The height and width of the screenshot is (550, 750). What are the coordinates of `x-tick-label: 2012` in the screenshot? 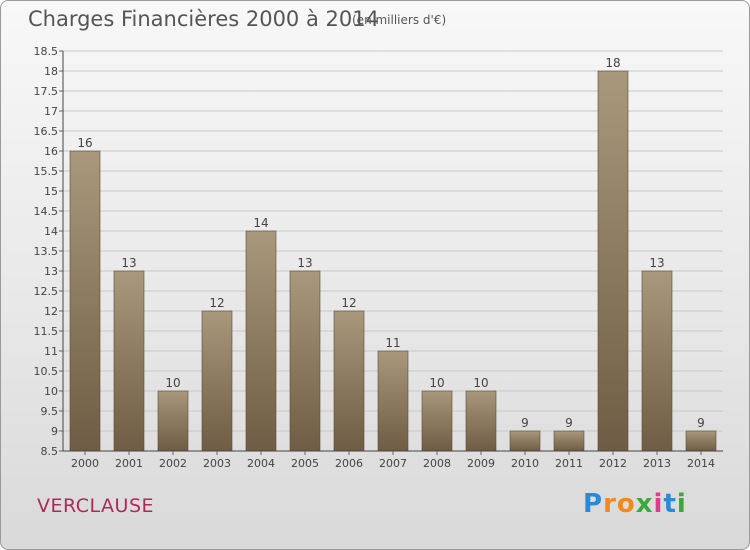 It's located at (613, 463).